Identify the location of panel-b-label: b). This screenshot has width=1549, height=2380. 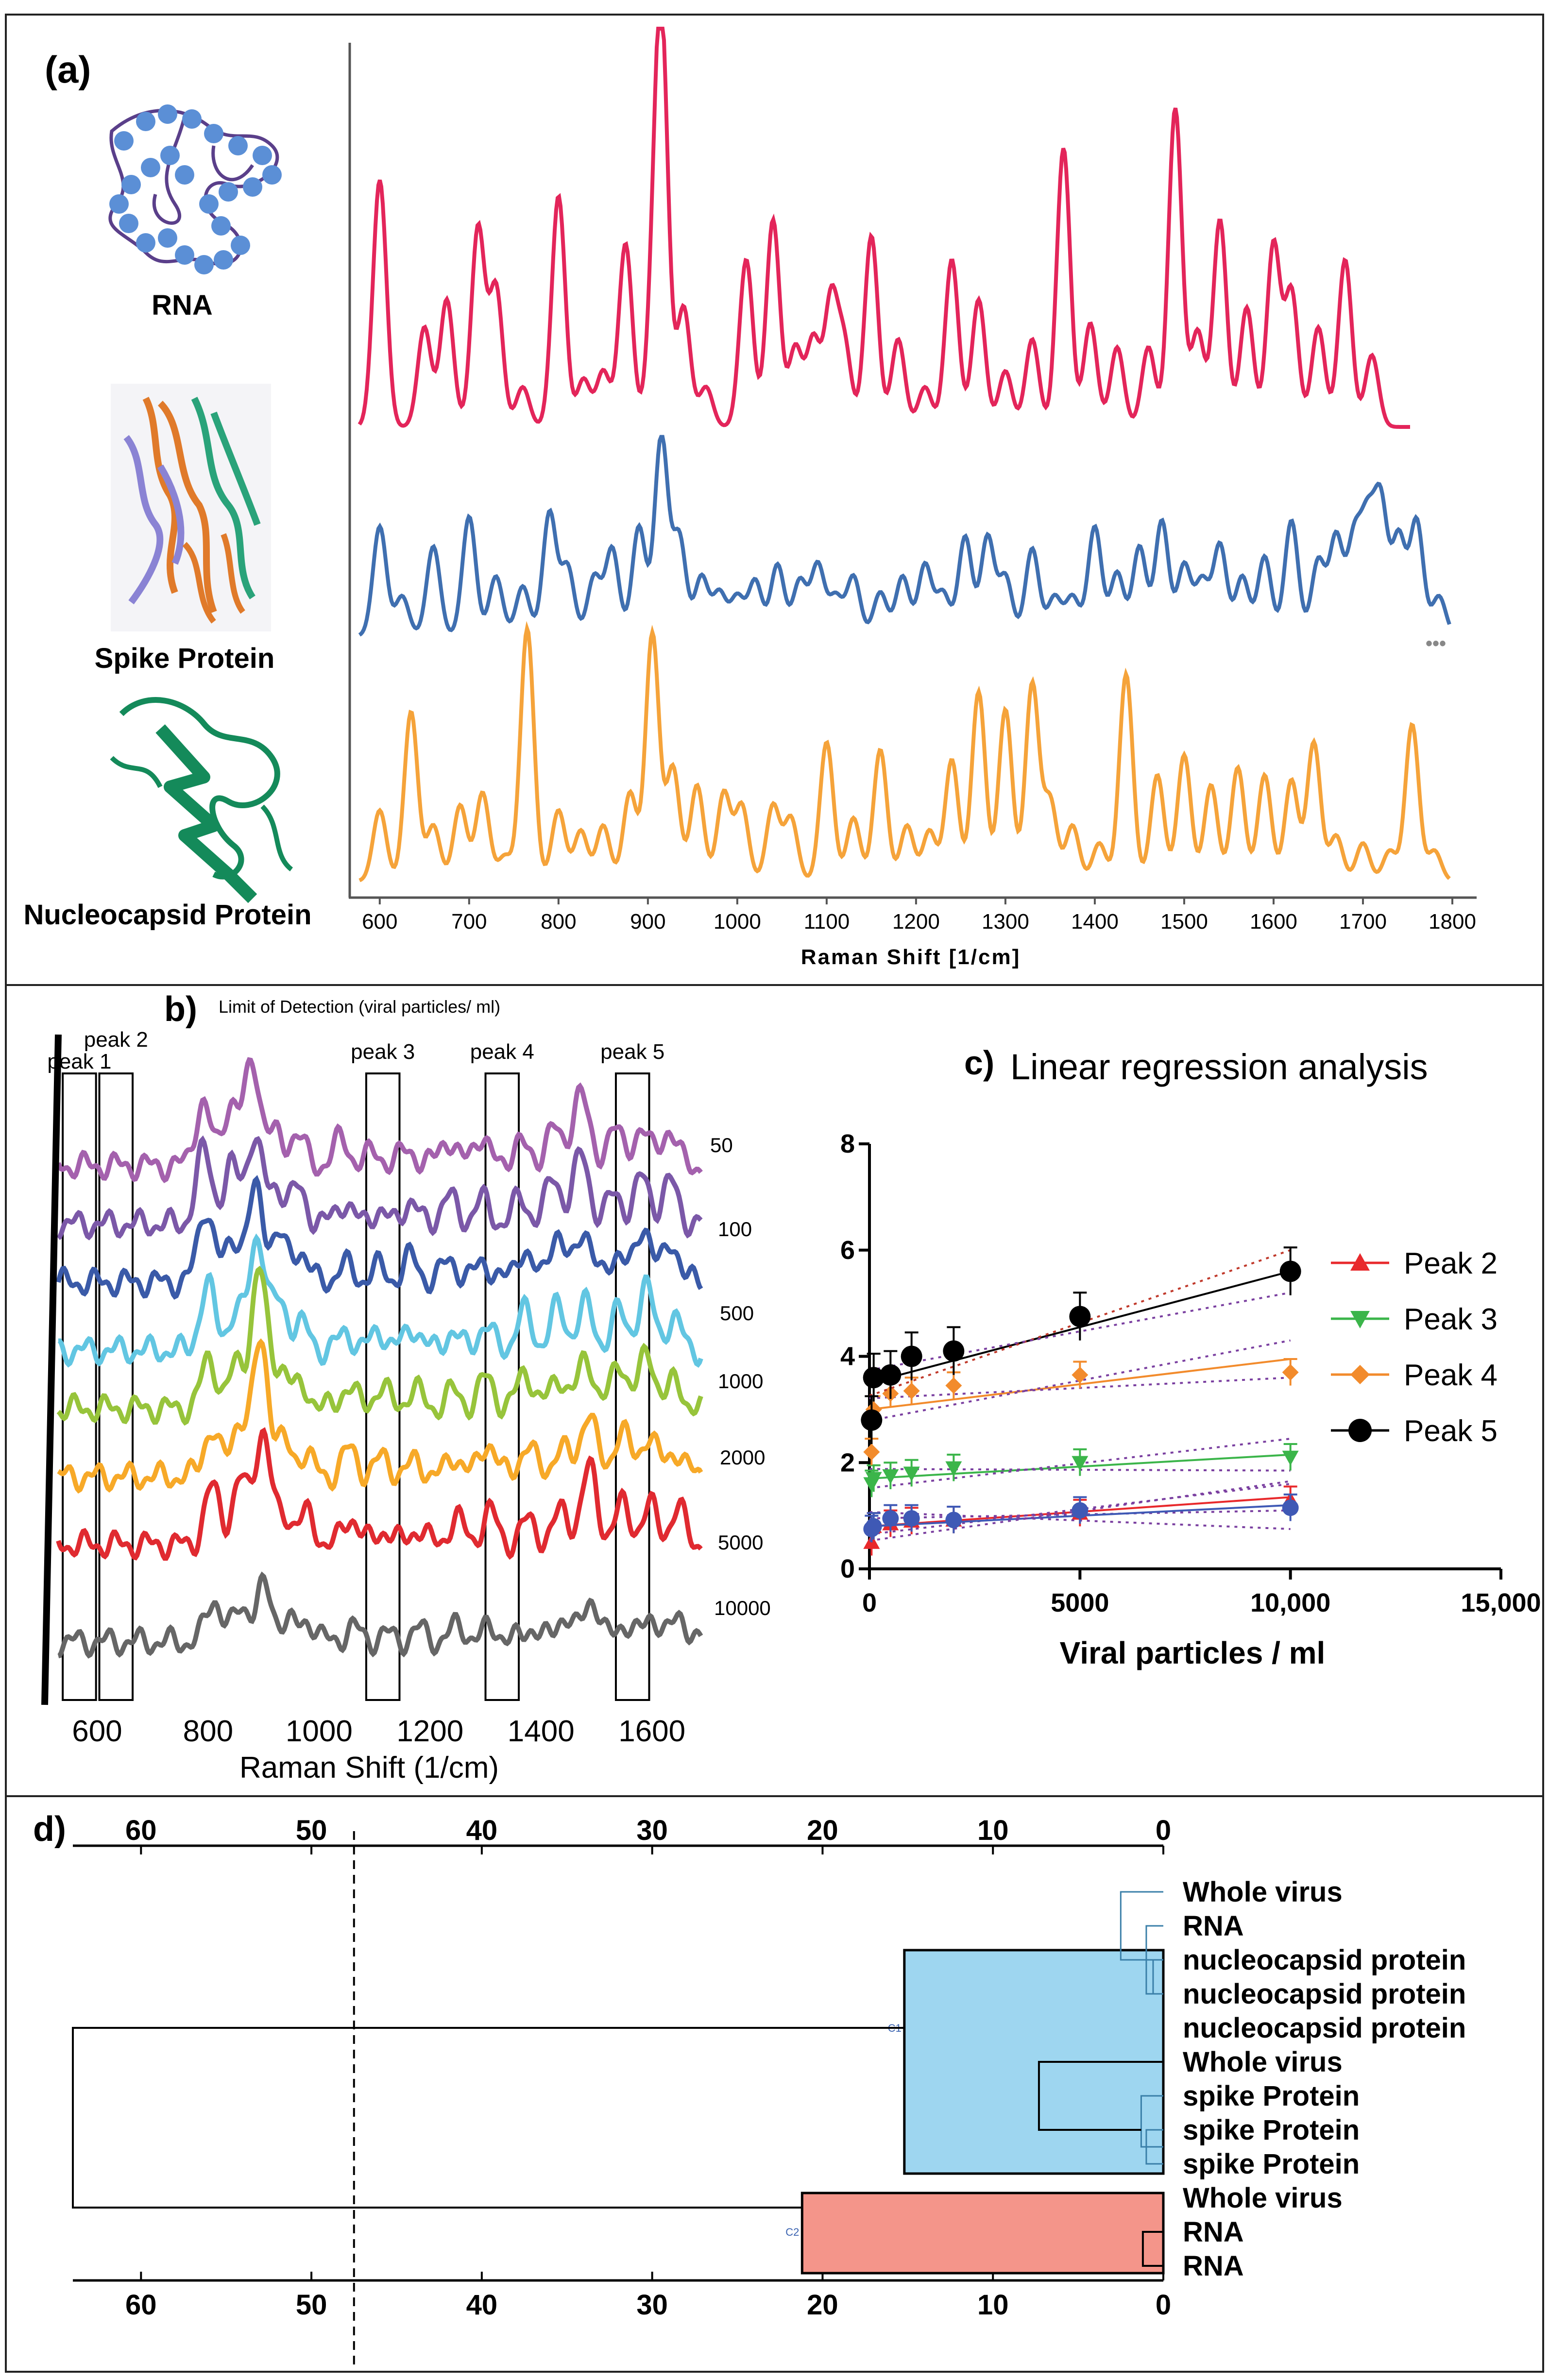
(180, 1009).